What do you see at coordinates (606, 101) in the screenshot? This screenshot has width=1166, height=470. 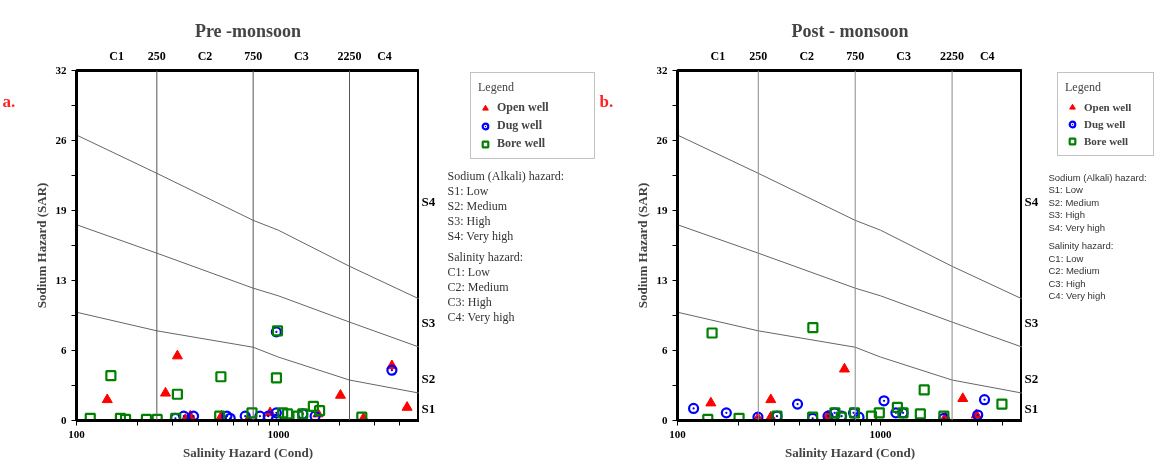 I see `text: b.` at bounding box center [606, 101].